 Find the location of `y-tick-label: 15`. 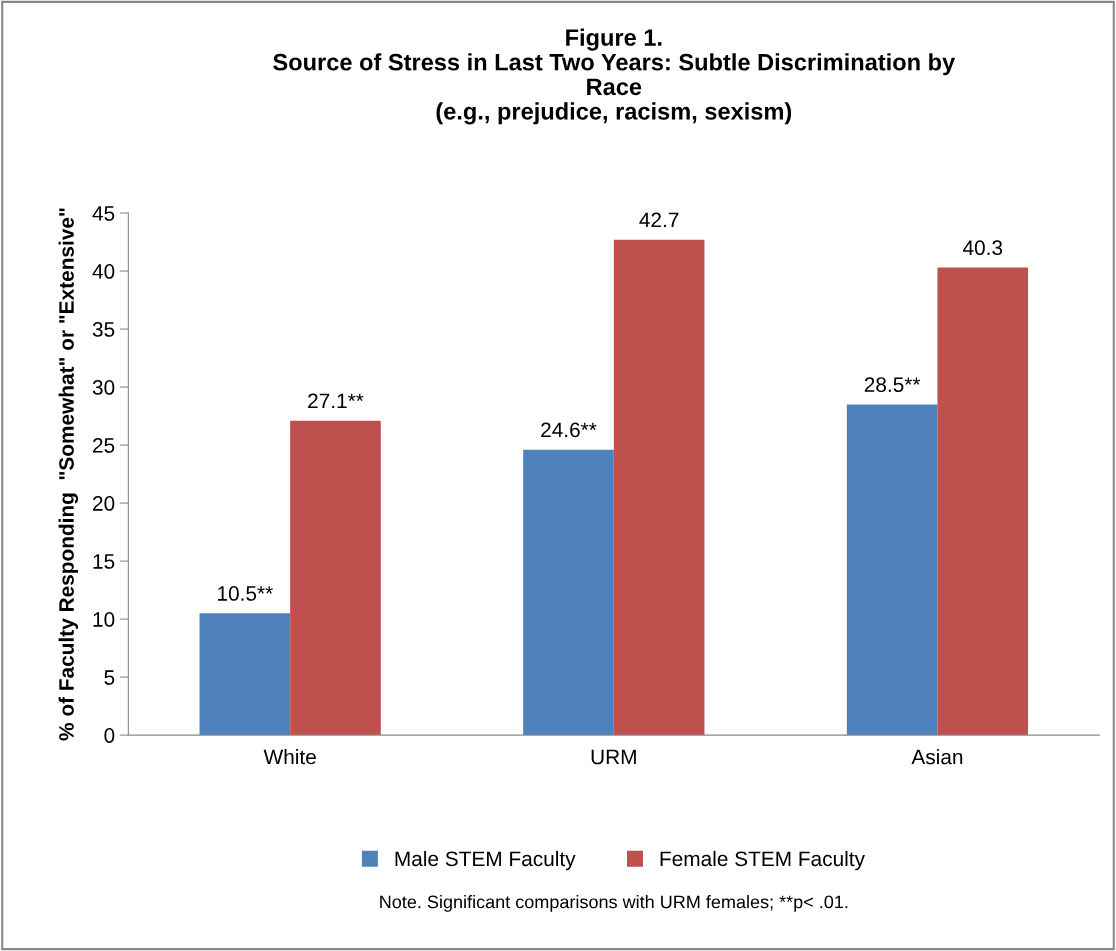

y-tick-label: 15 is located at coordinates (104, 561).